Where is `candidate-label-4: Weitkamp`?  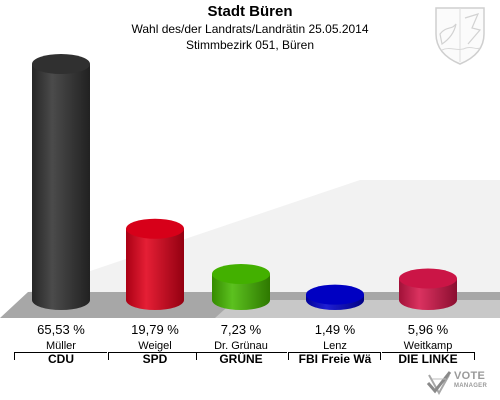
candidate-label-4: Weitkamp is located at coordinates (428, 346).